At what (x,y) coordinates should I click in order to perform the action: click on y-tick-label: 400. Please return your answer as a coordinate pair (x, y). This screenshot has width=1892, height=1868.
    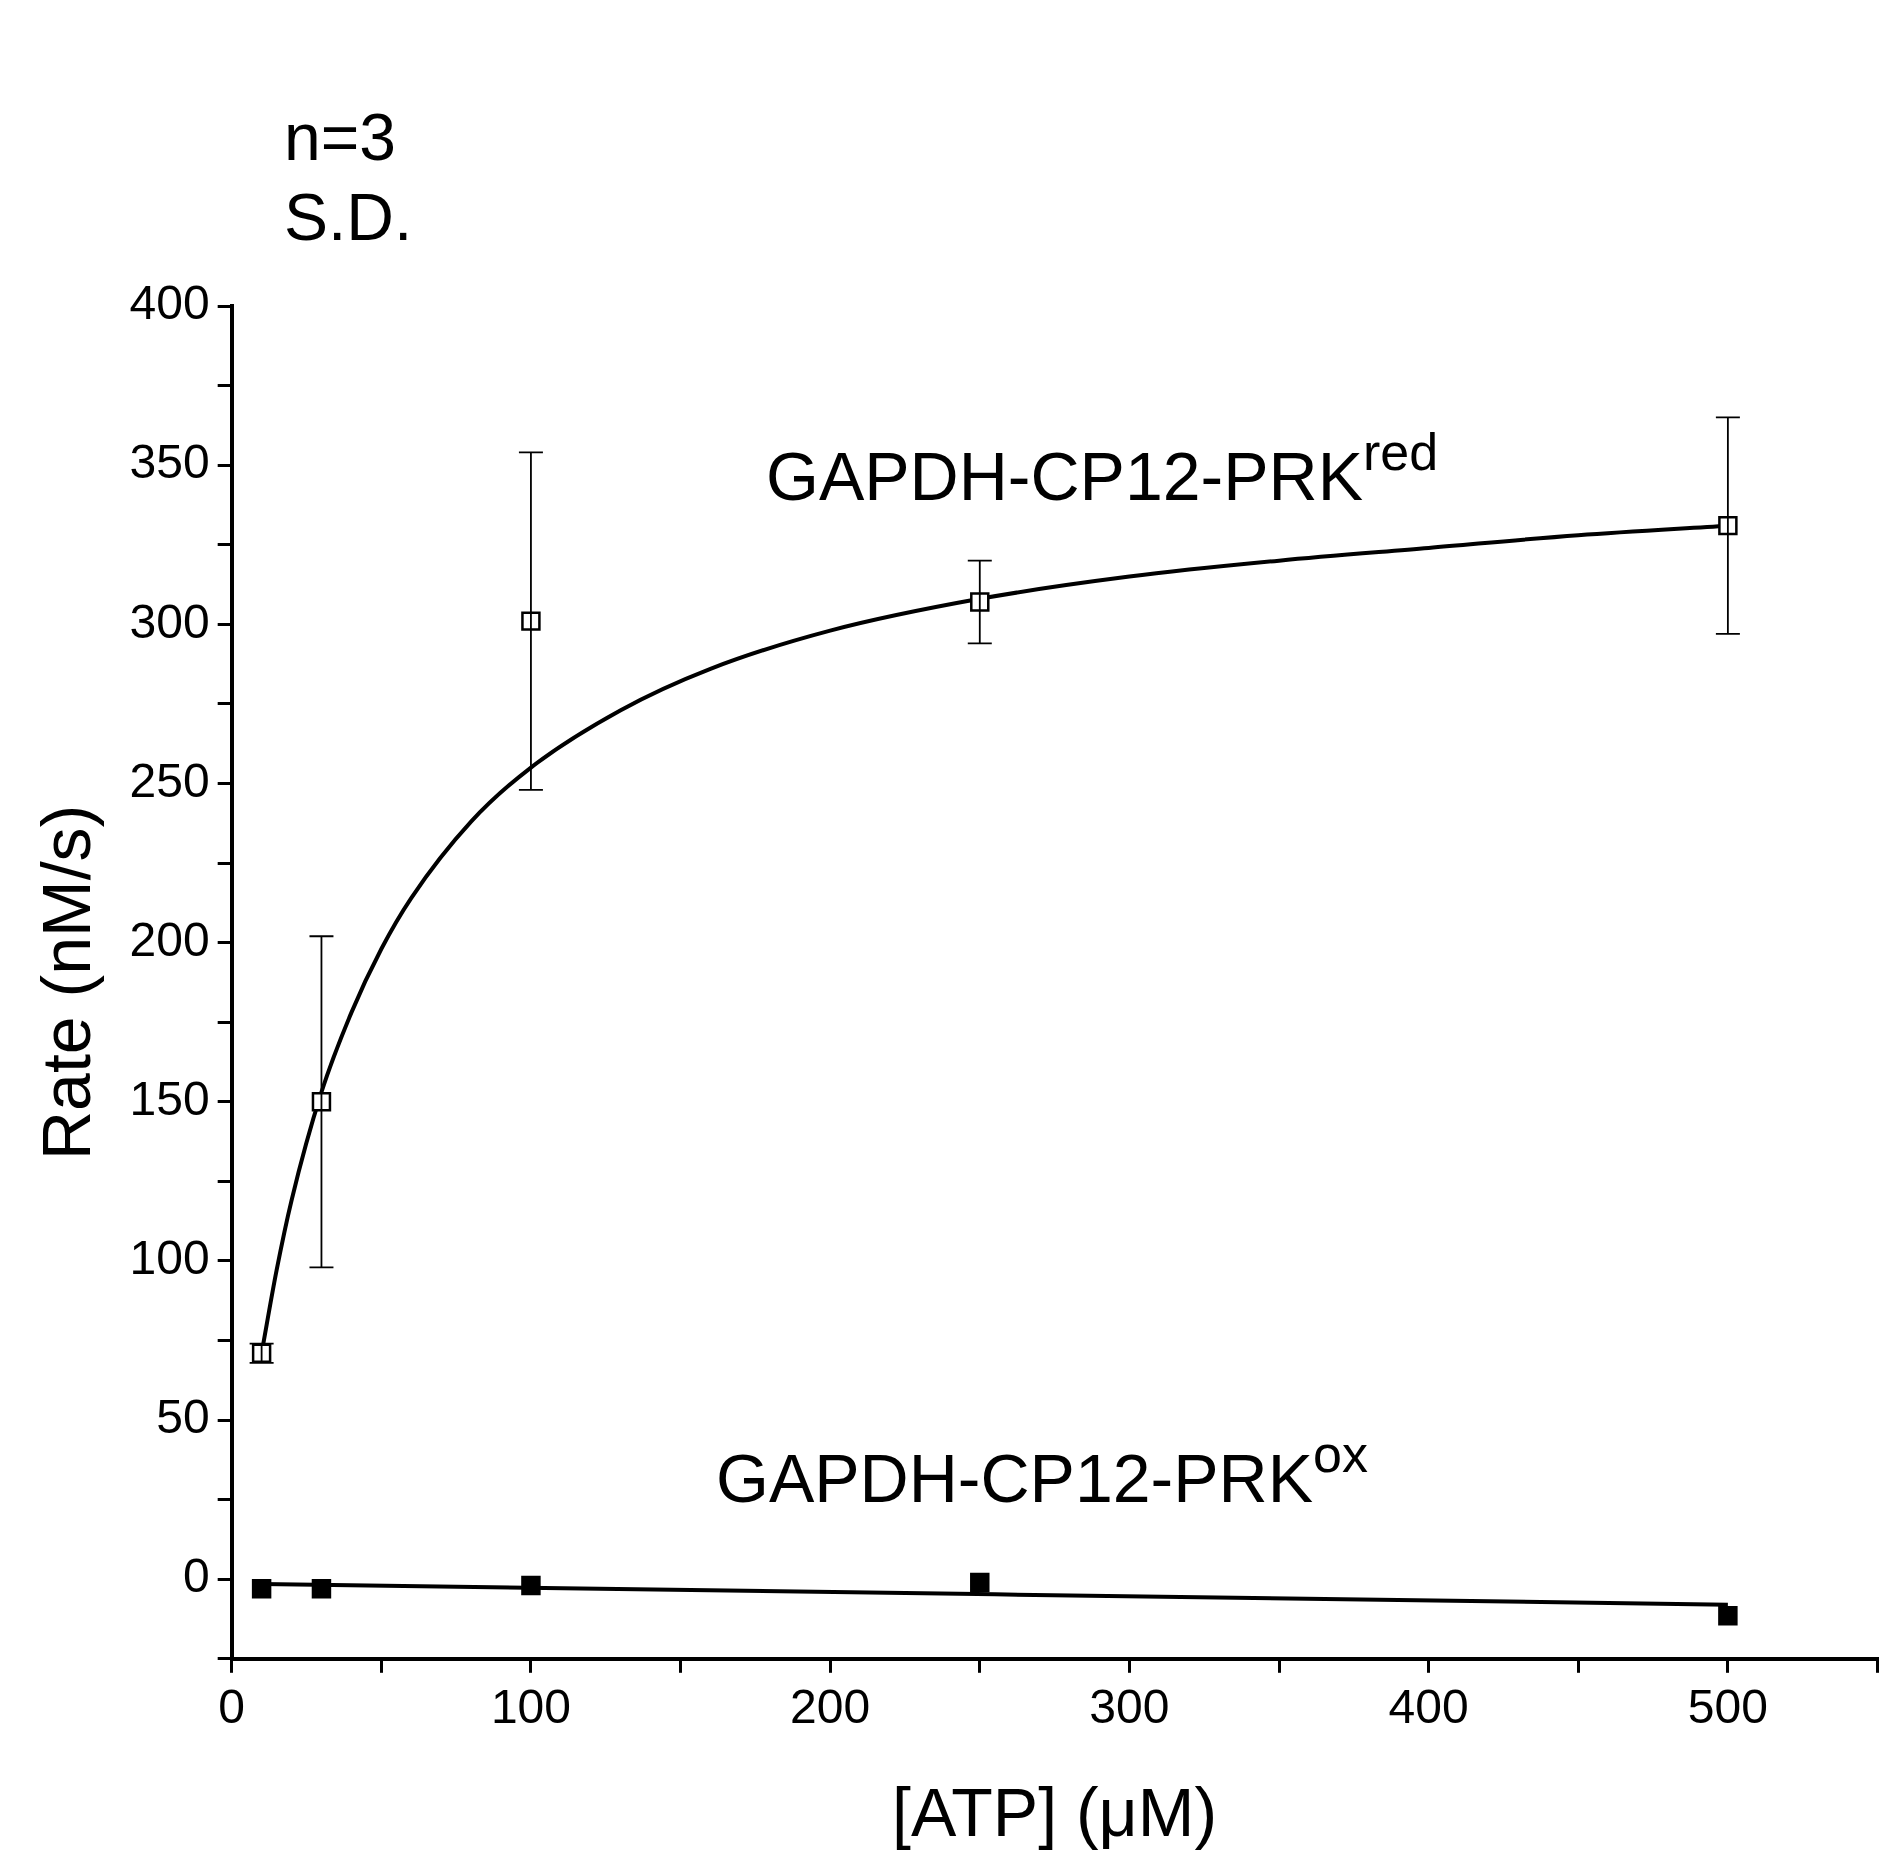
    Looking at the image, I should click on (169, 303).